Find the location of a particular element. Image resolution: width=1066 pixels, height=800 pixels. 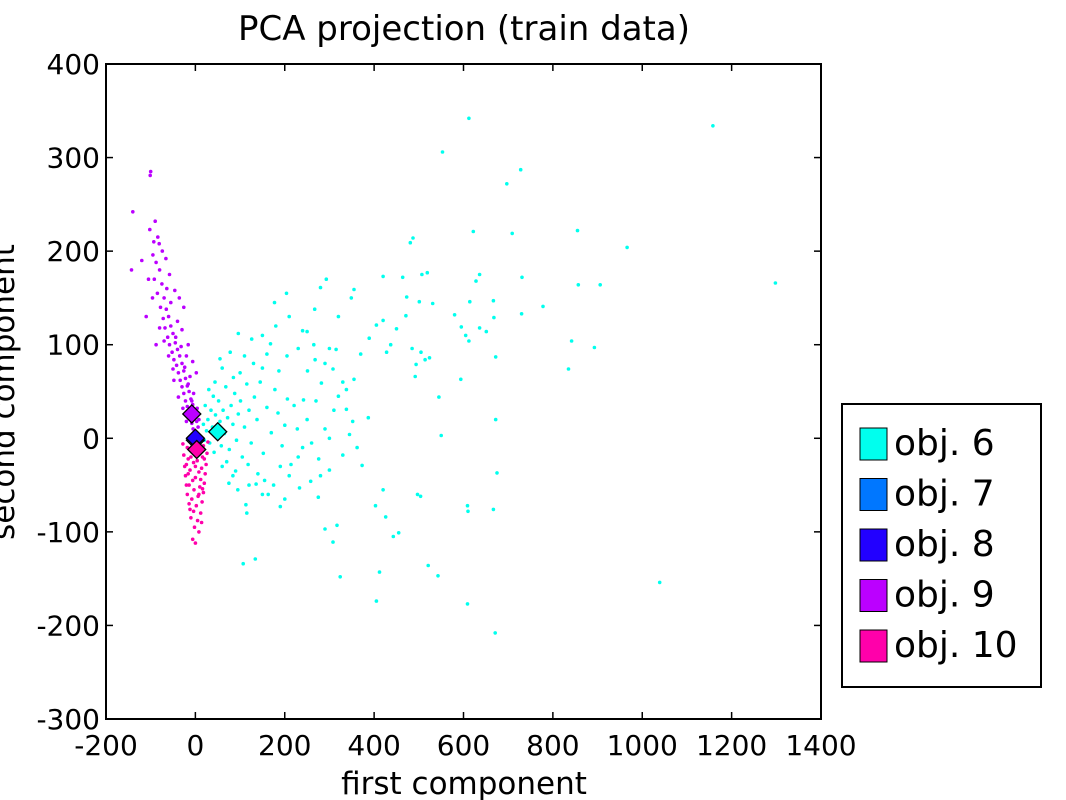

y-axis-label: second component is located at coordinates (11, 392).